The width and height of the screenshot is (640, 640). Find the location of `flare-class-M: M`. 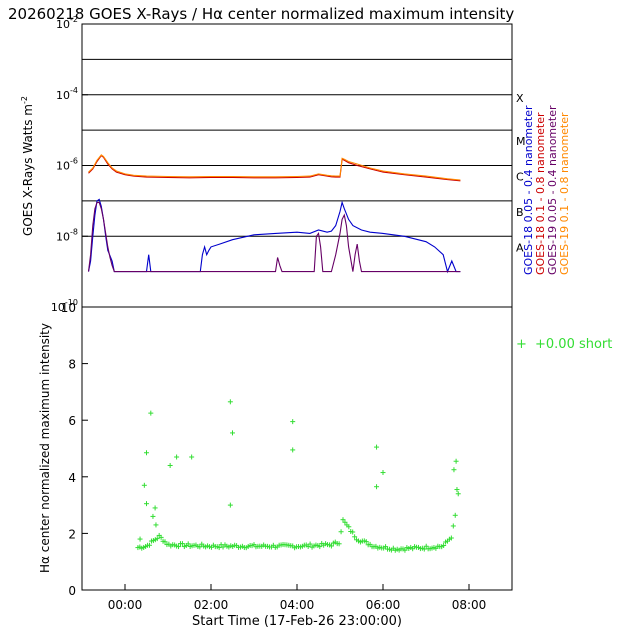

flare-class-M: M is located at coordinates (521, 141).